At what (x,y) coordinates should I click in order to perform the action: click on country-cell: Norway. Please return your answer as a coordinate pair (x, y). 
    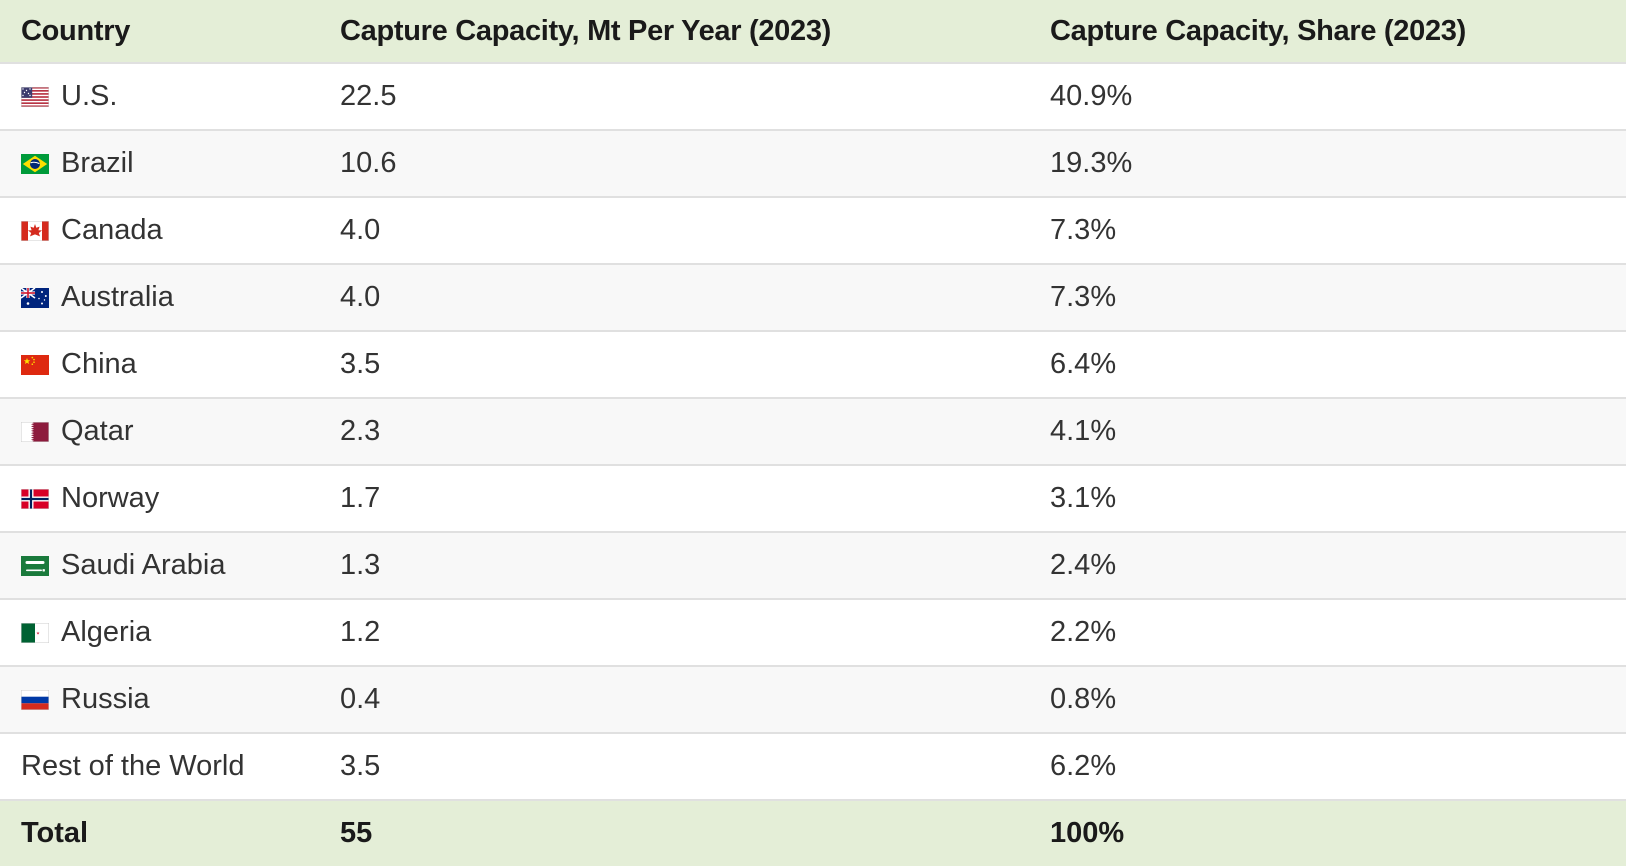
    Looking at the image, I should click on (170, 498).